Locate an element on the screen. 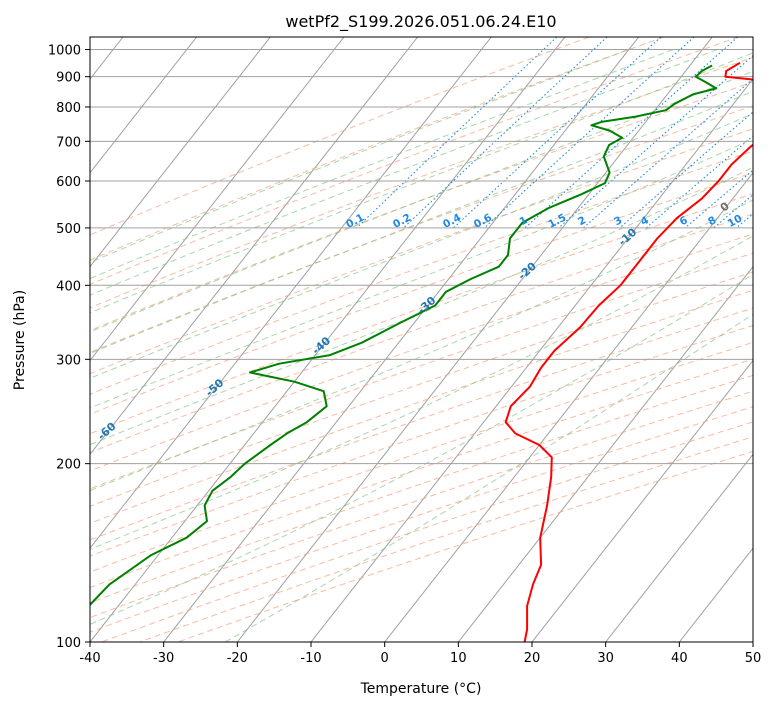 The image size is (775, 712). y-tick-label: 100 is located at coordinates (68, 643).